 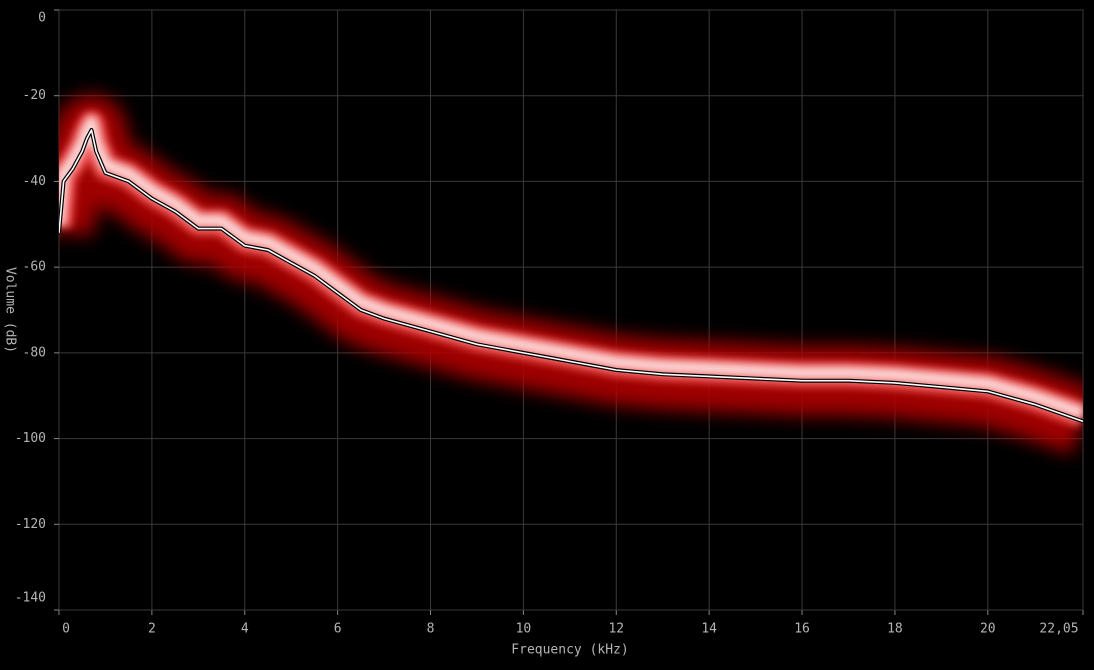 What do you see at coordinates (709, 629) in the screenshot?
I see `x-tick-label: 14` at bounding box center [709, 629].